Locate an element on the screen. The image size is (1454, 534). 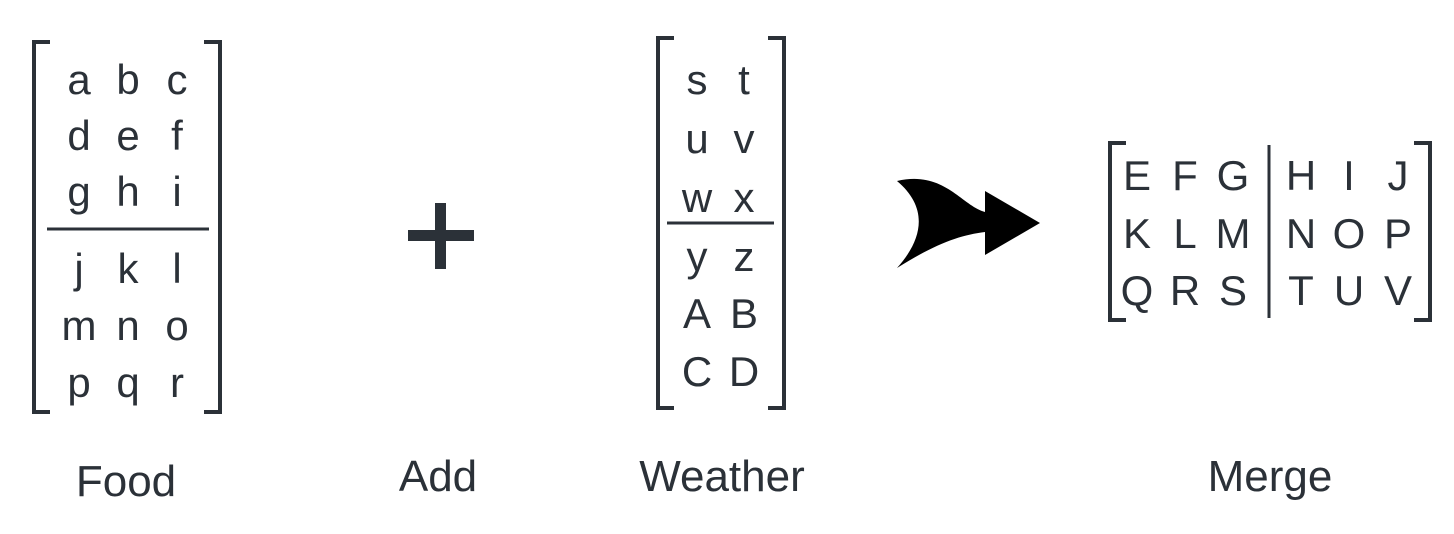
food-matrix: a b c d e f g h i j k l m n o p q r is located at coordinates (127, 227).